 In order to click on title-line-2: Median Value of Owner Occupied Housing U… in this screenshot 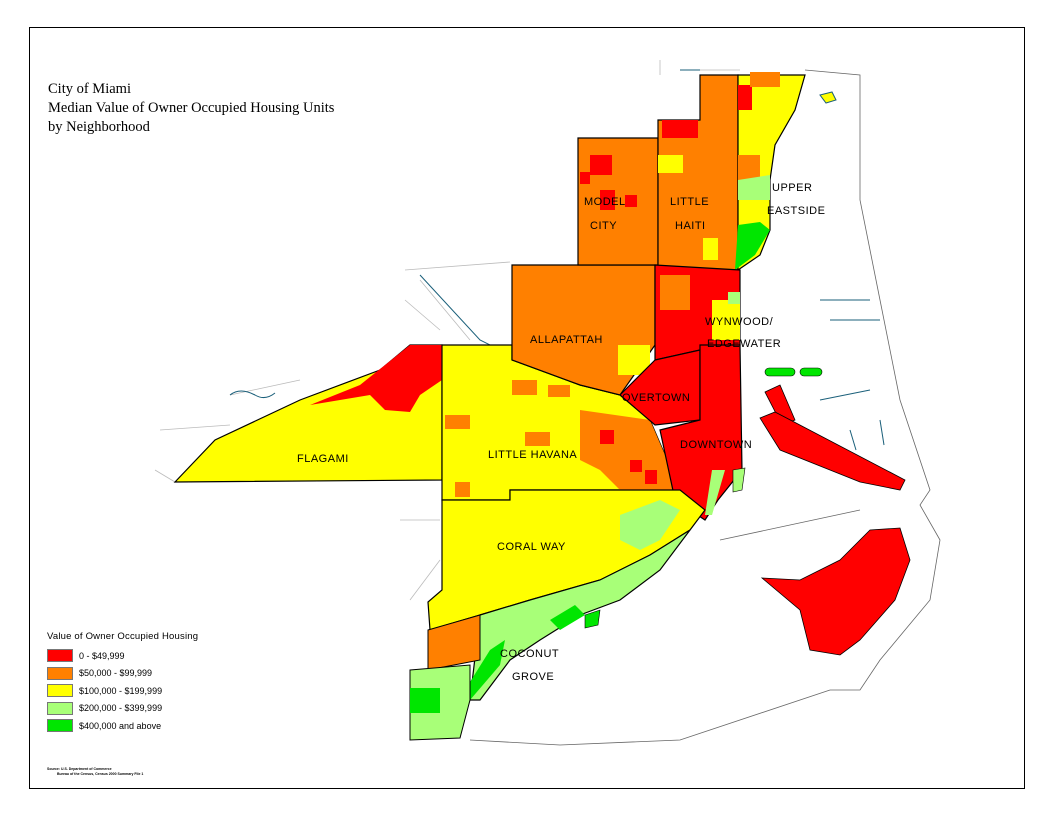, I will do `click(191, 108)`.